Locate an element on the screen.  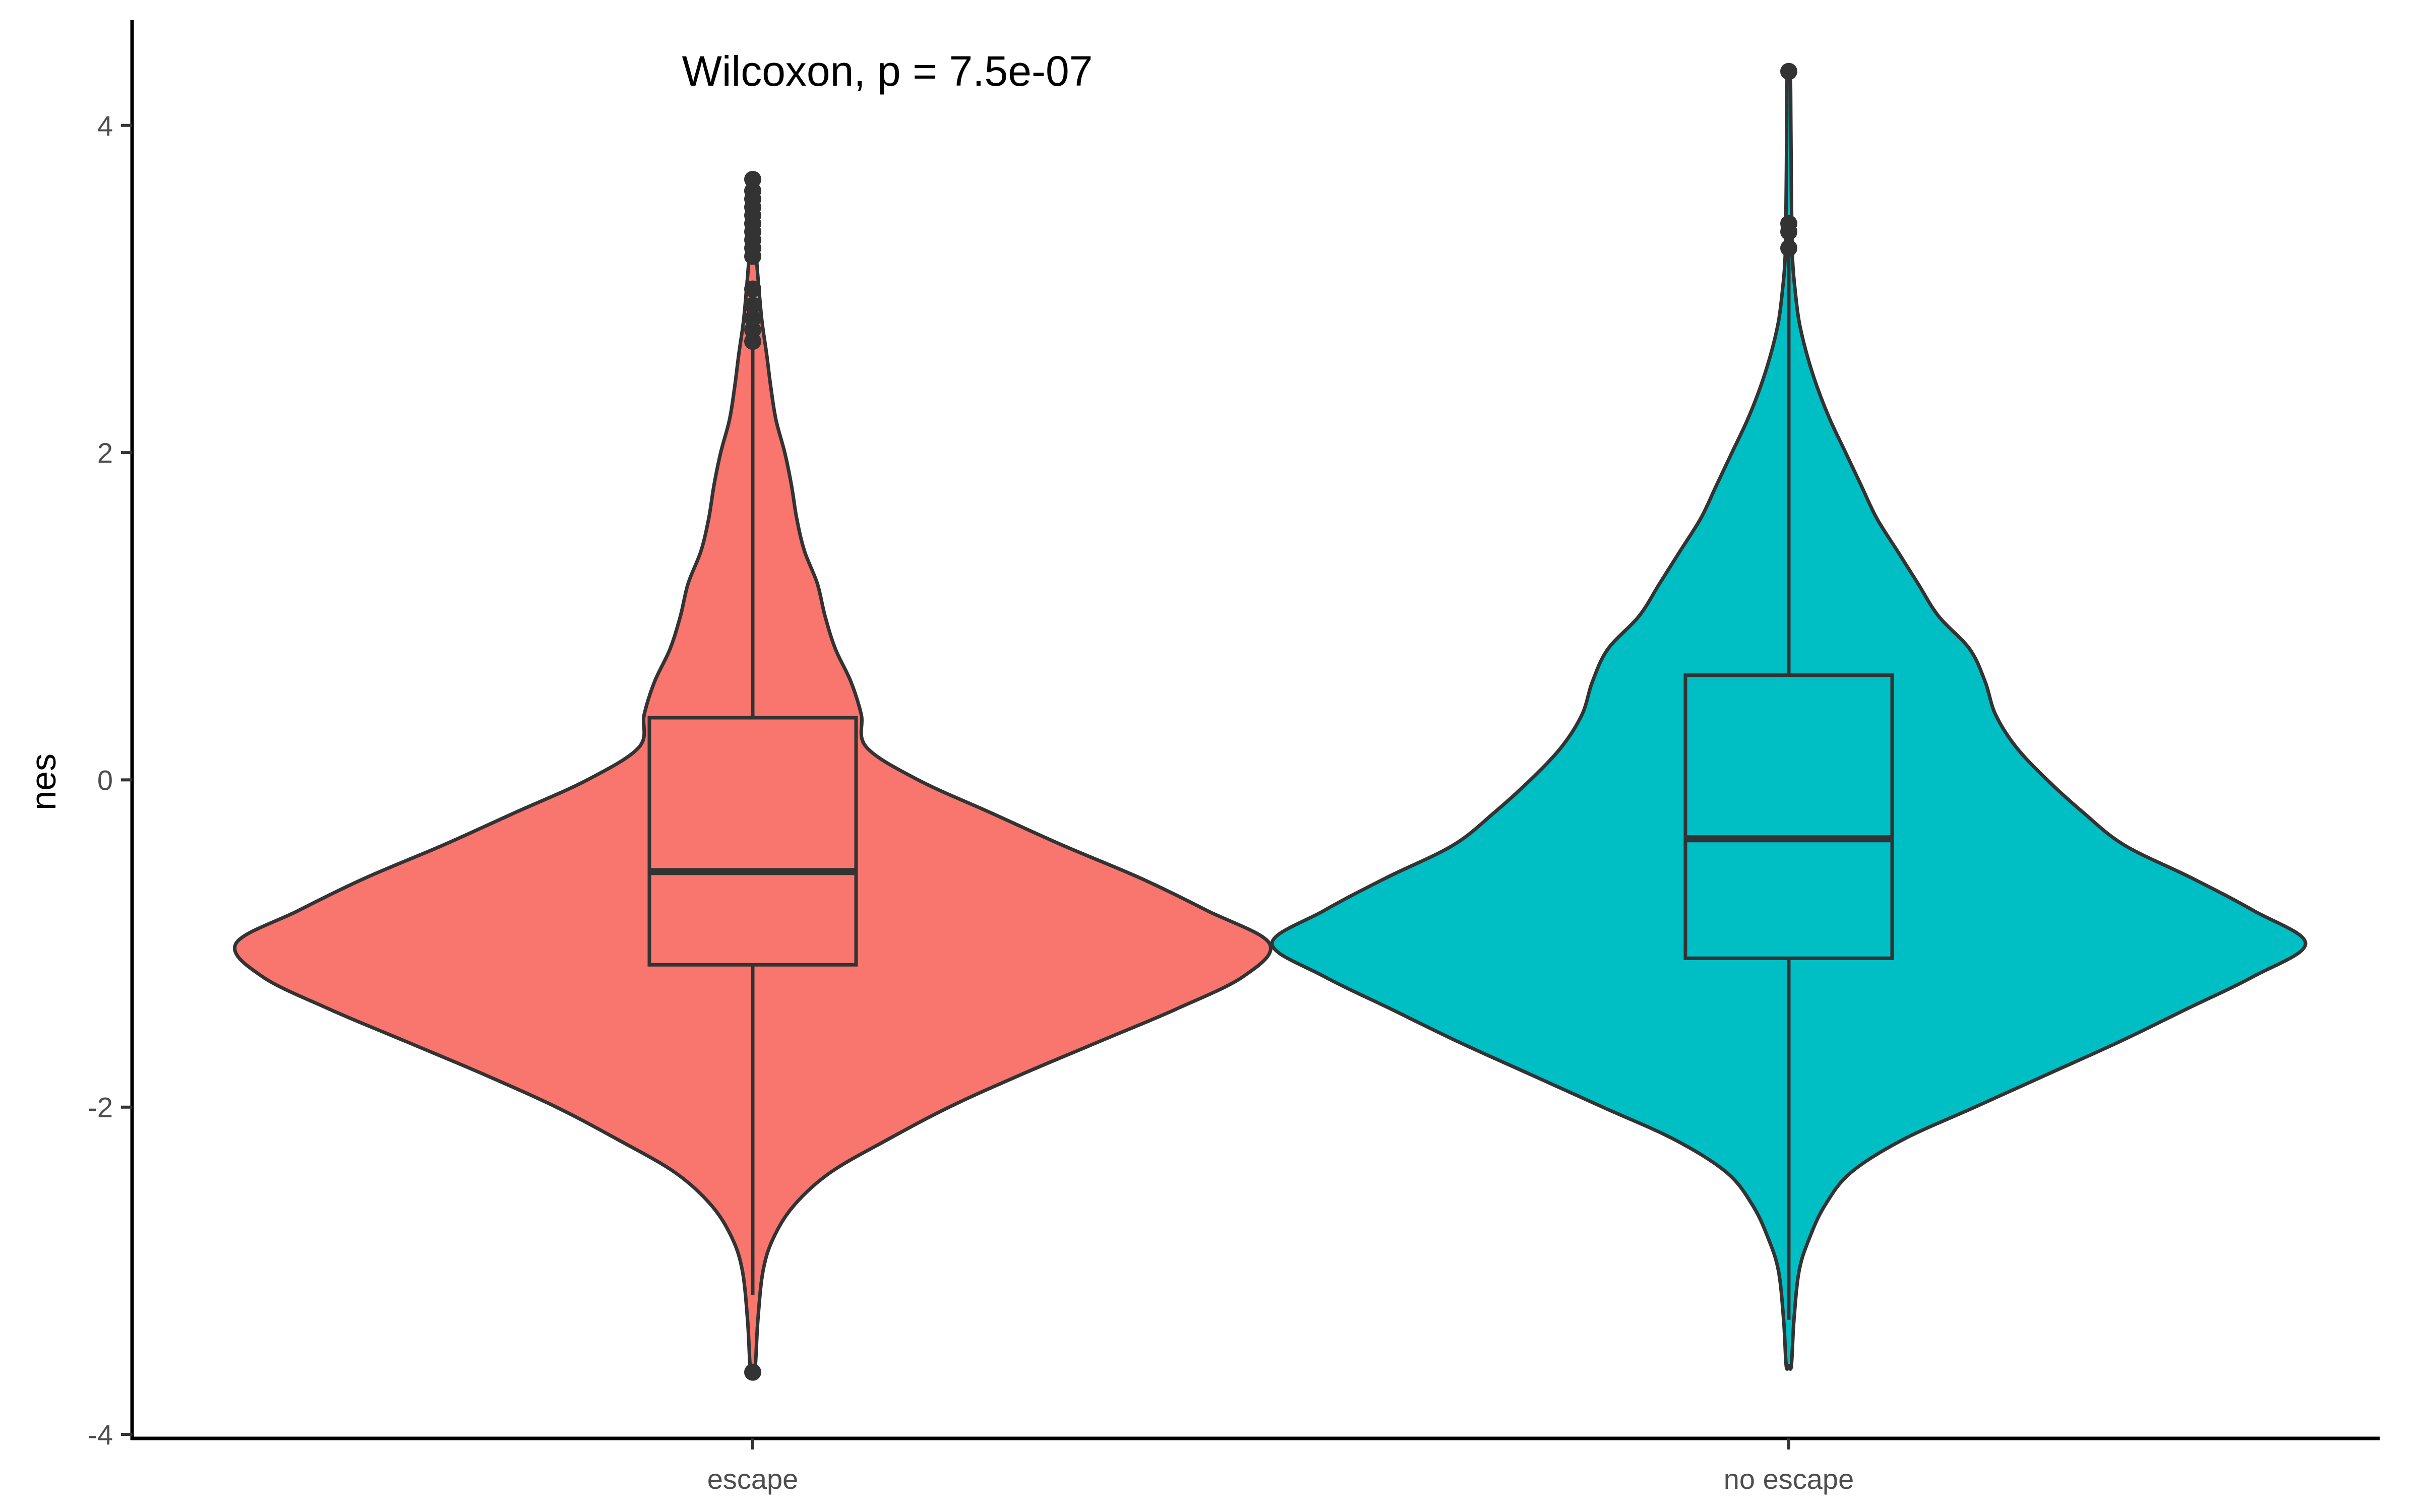
y-tick-label: 4 is located at coordinates (105, 126).